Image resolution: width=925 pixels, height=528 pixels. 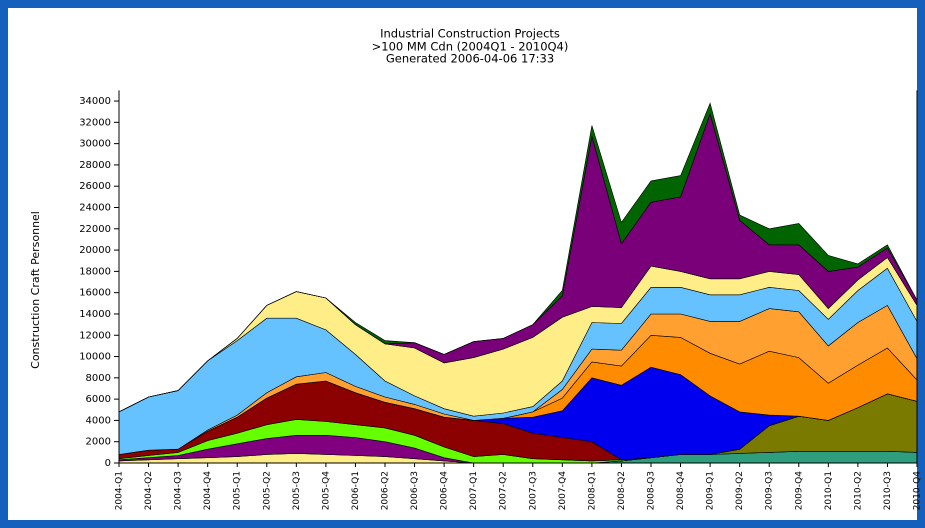 What do you see at coordinates (267, 490) in the screenshot?
I see `x-tick-label: 2005-Q2` at bounding box center [267, 490].